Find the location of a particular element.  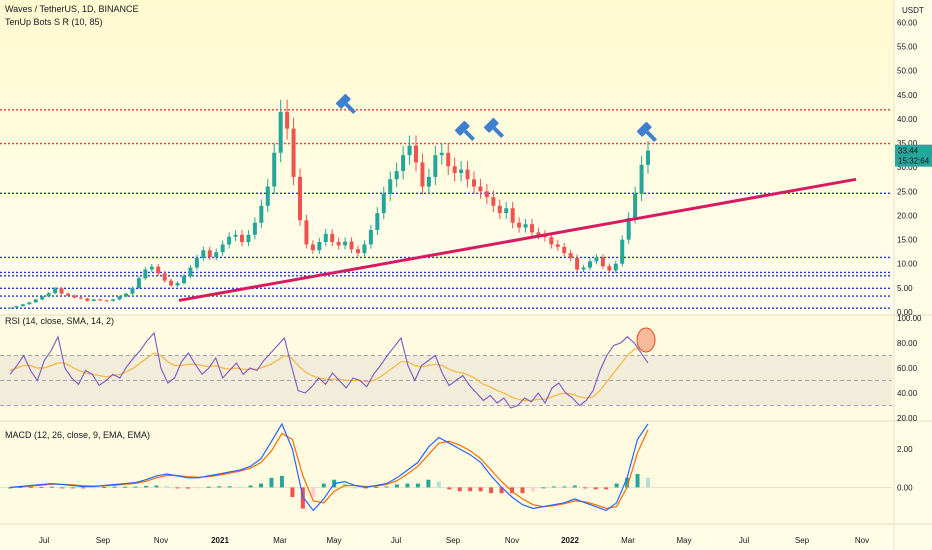

hammer-marker-icon is located at coordinates (494, 128).